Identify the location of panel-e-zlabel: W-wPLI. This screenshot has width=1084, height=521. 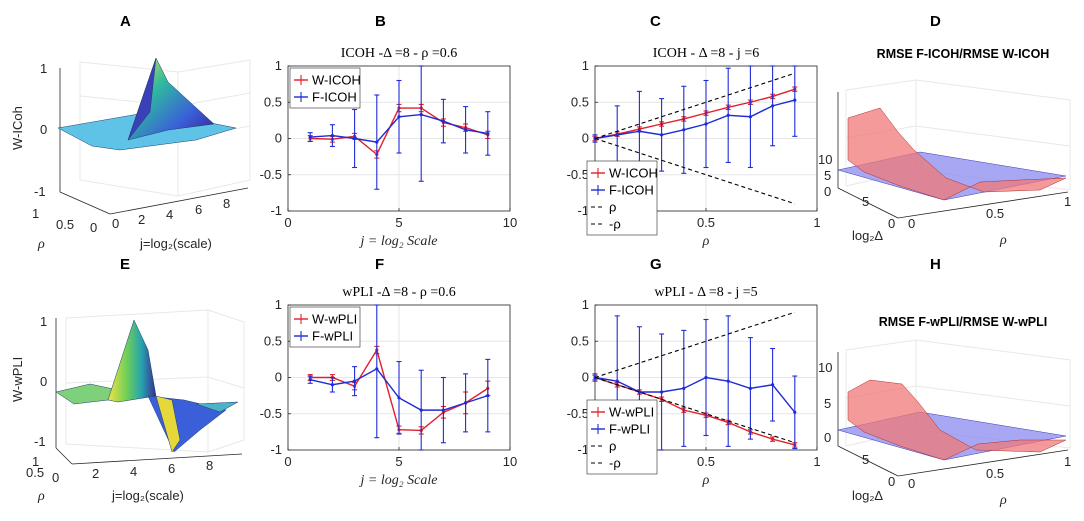
(17, 379).